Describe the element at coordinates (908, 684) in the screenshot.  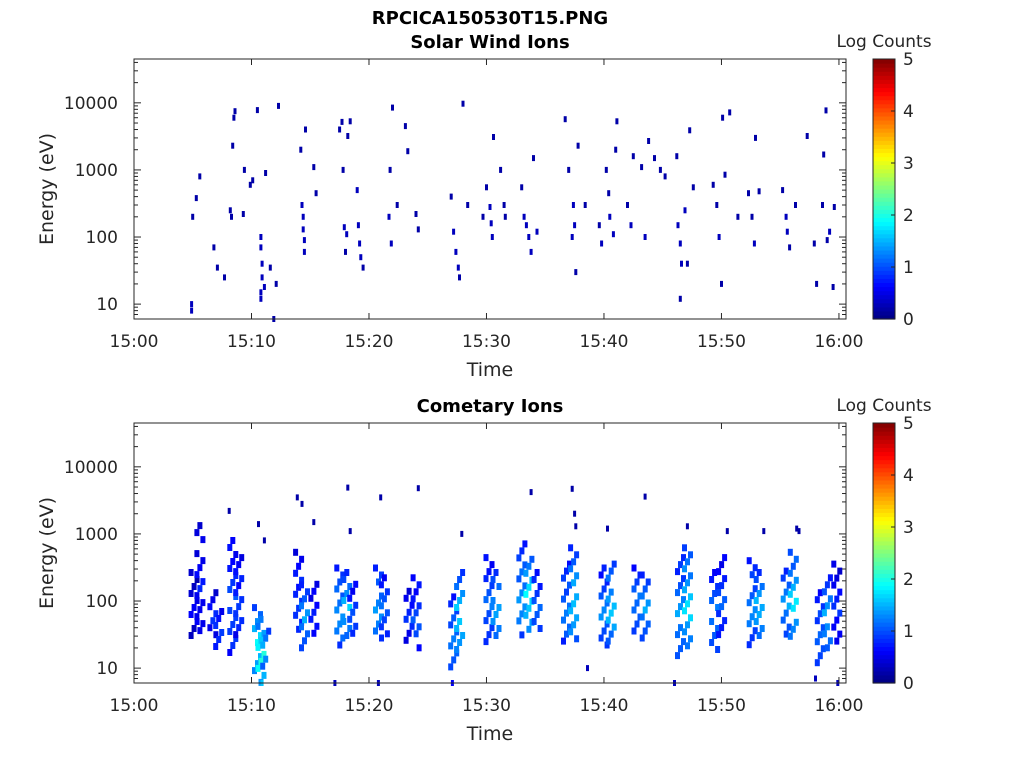
I see `colorbar-tick-label: 0` at that location.